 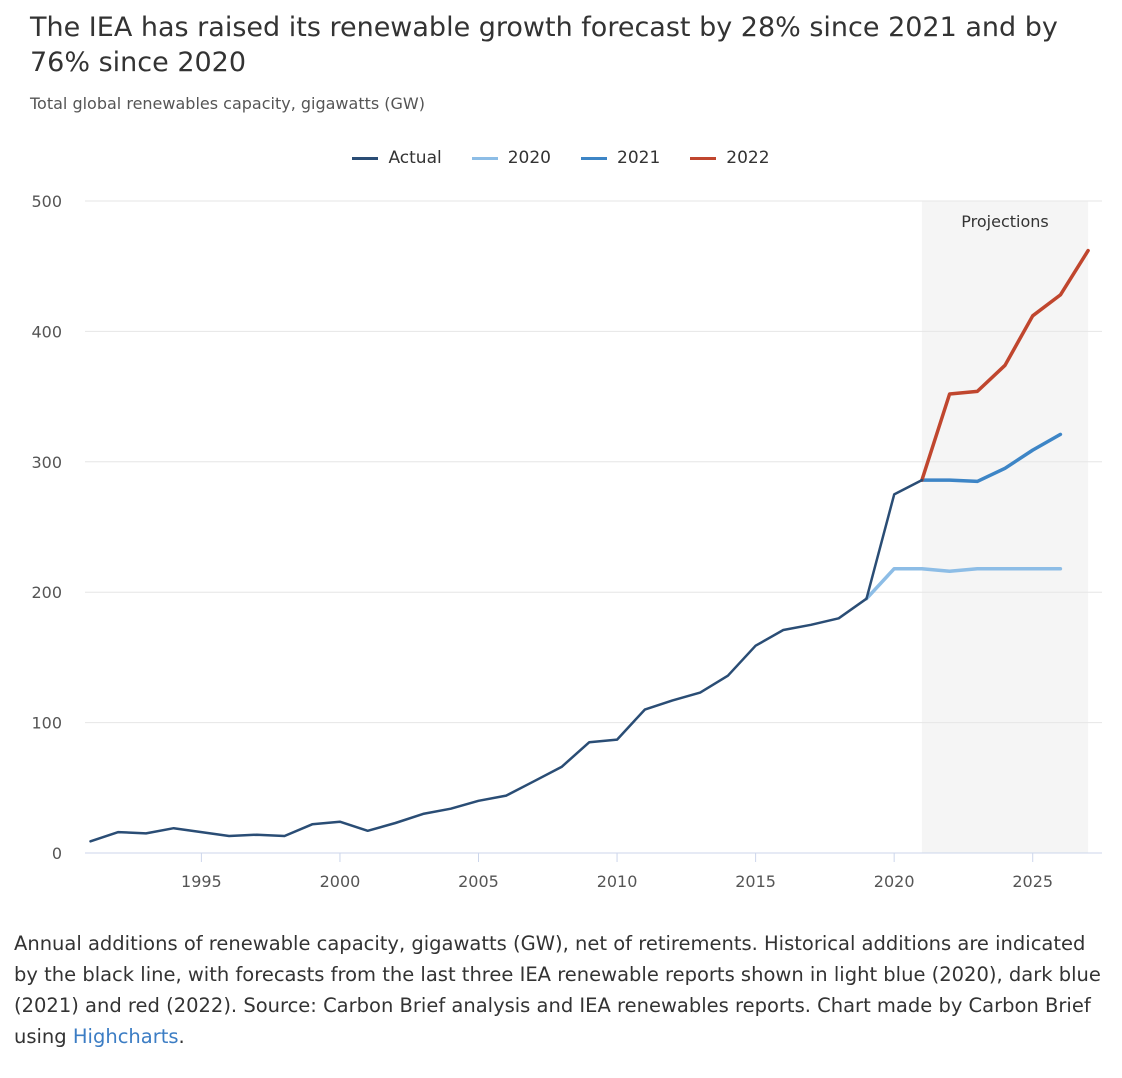 What do you see at coordinates (561, 158) in the screenshot?
I see `legend: Actual 2020 2021 2022` at bounding box center [561, 158].